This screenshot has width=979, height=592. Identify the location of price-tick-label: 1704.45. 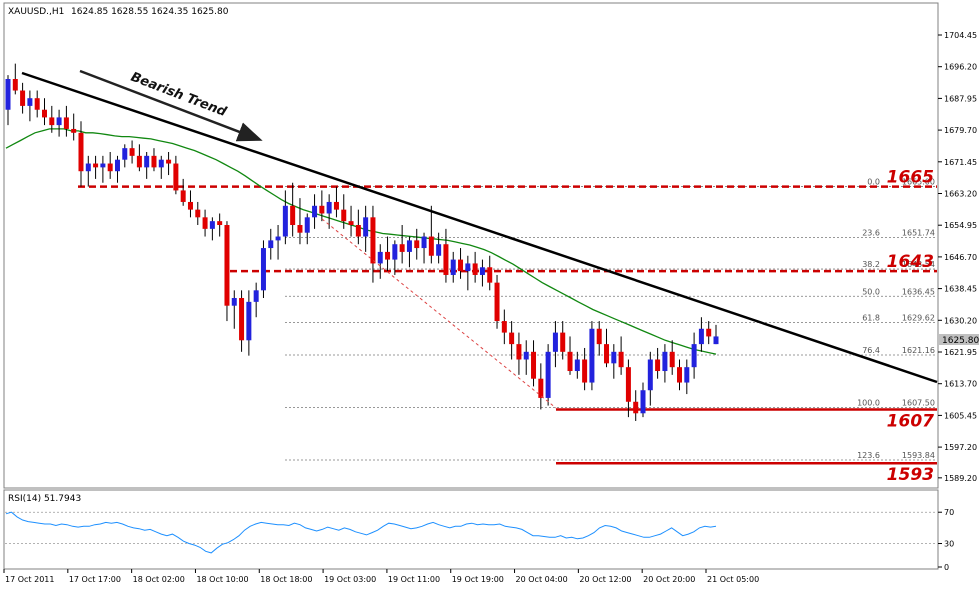
(960, 35).